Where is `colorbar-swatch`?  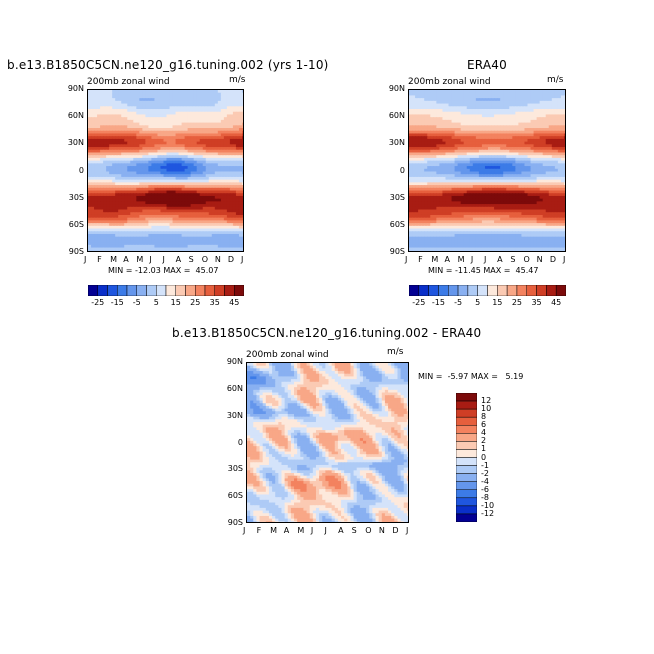 colorbar-swatch is located at coordinates (131, 290).